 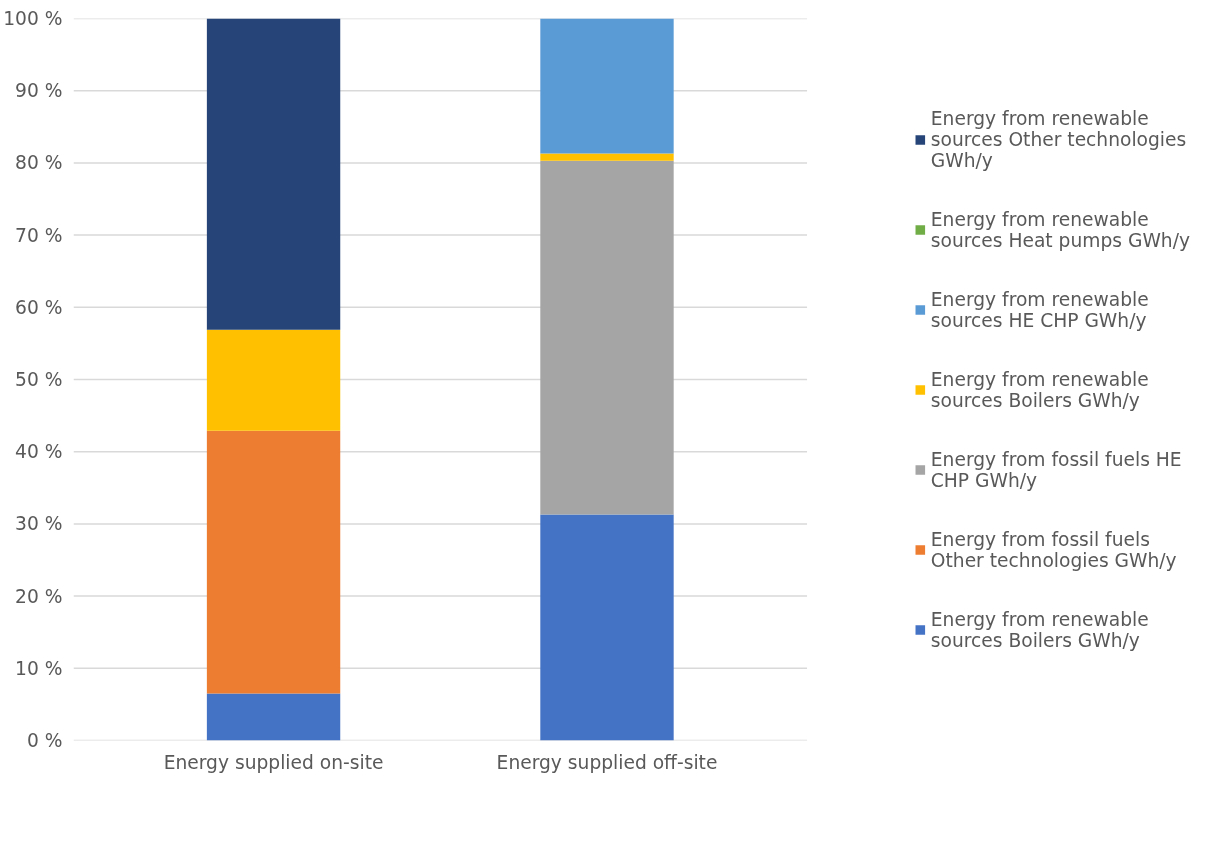 What do you see at coordinates (607, 762) in the screenshot?
I see `x-tick-label: Energy supplied off-site` at bounding box center [607, 762].